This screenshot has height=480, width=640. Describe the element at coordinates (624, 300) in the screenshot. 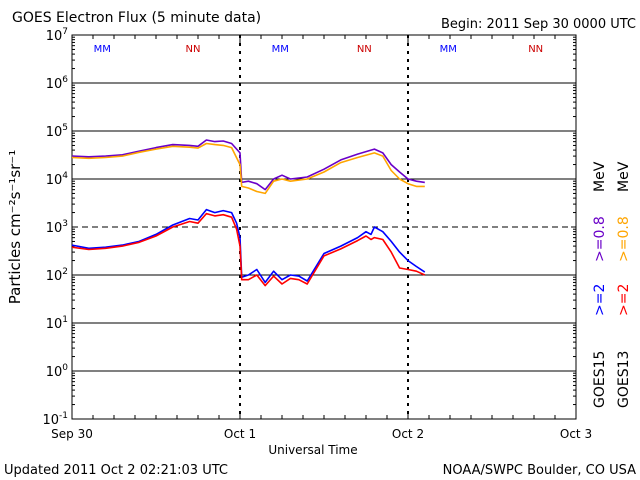

I see `legend-goes13-high: >=2` at that location.